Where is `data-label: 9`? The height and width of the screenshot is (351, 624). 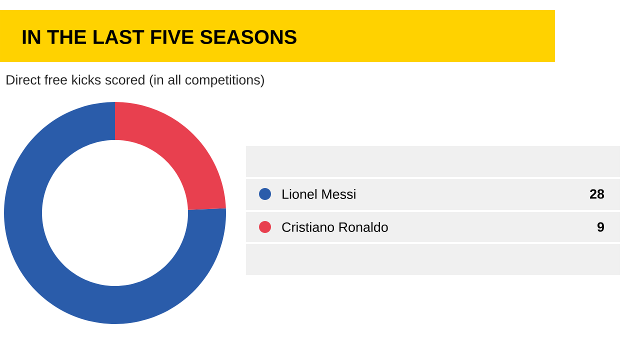
data-label: 9 is located at coordinates (600, 227).